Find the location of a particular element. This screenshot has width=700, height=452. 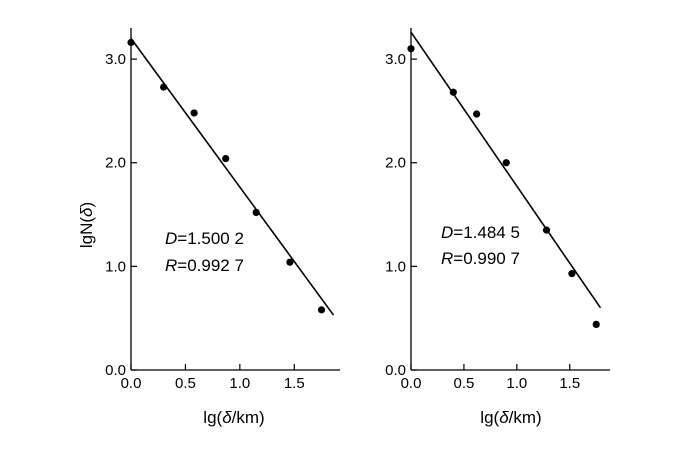

left-y-tick-label: 1.0 is located at coordinates (115, 266).